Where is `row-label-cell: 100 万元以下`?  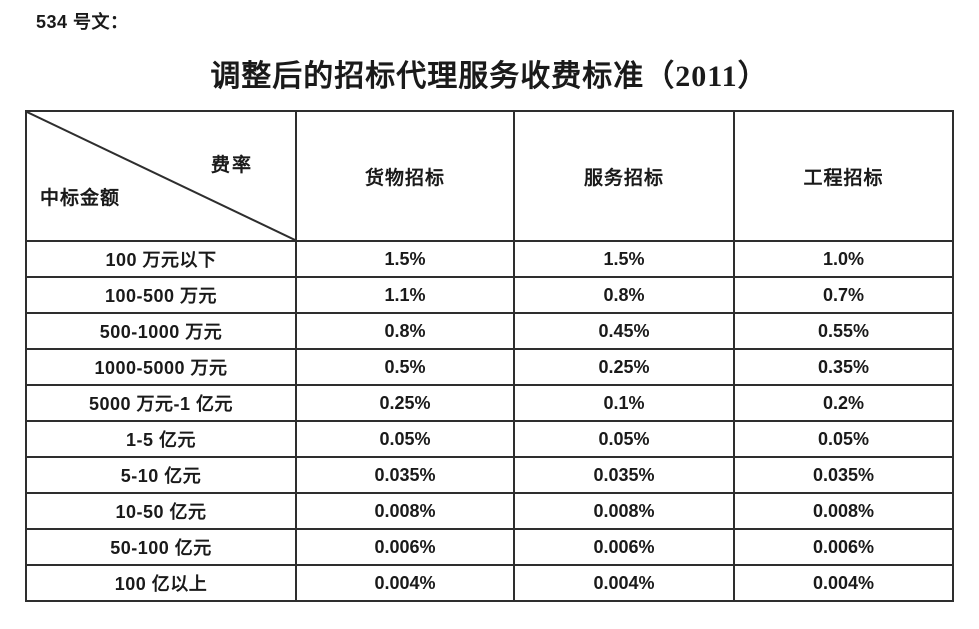 row-label-cell: 100 万元以下 is located at coordinates (161, 259).